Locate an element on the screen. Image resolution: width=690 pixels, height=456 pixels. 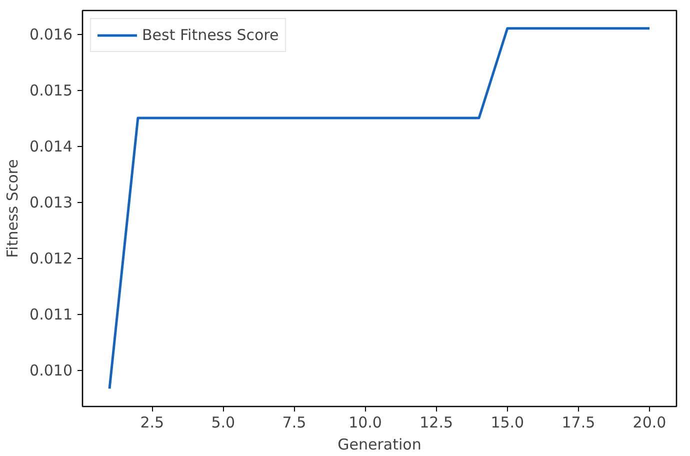
x-tick-label: 10.0 is located at coordinates (365, 423).